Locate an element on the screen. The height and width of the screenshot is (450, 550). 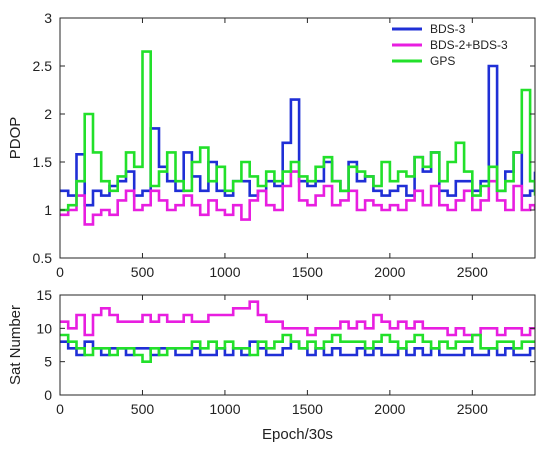
y-tick-label: 10 is located at coordinates (44, 328).